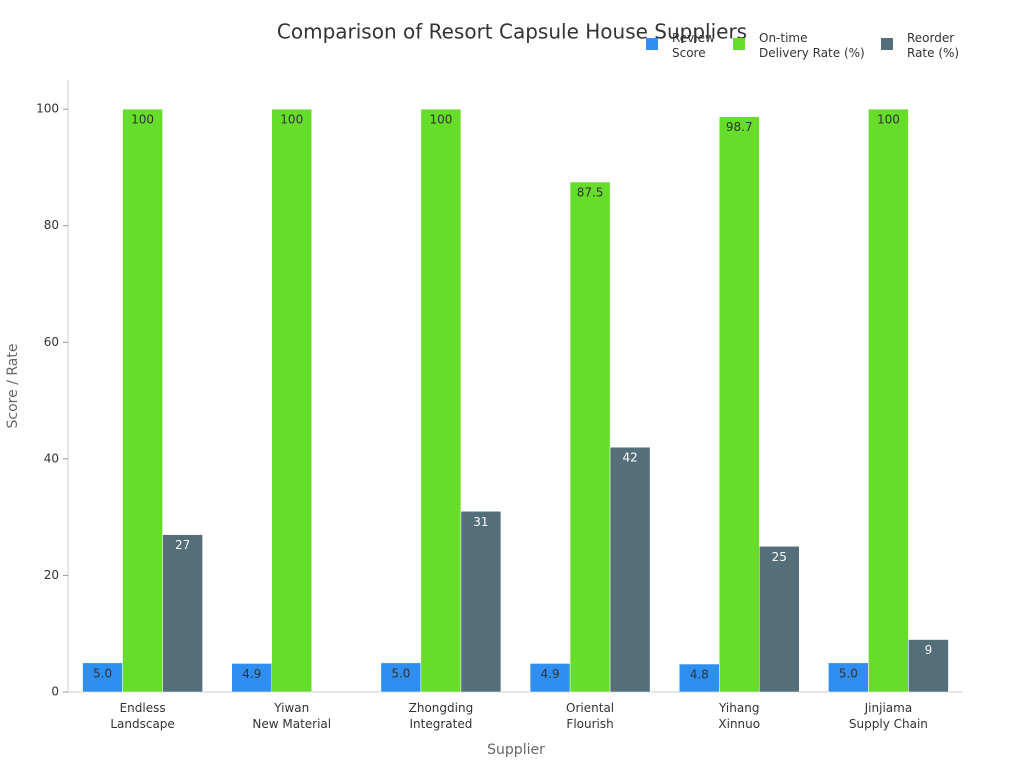  What do you see at coordinates (933, 45) in the screenshot?
I see `legend-label: Reorder Rate (%)` at bounding box center [933, 45].